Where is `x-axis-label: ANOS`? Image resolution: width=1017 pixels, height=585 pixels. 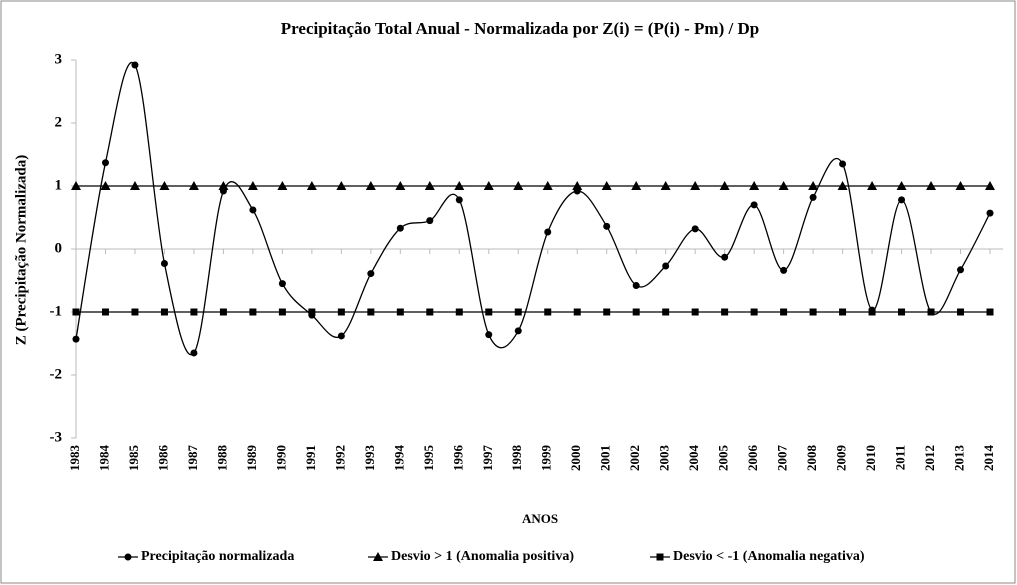 x-axis-label: ANOS is located at coordinates (540, 518).